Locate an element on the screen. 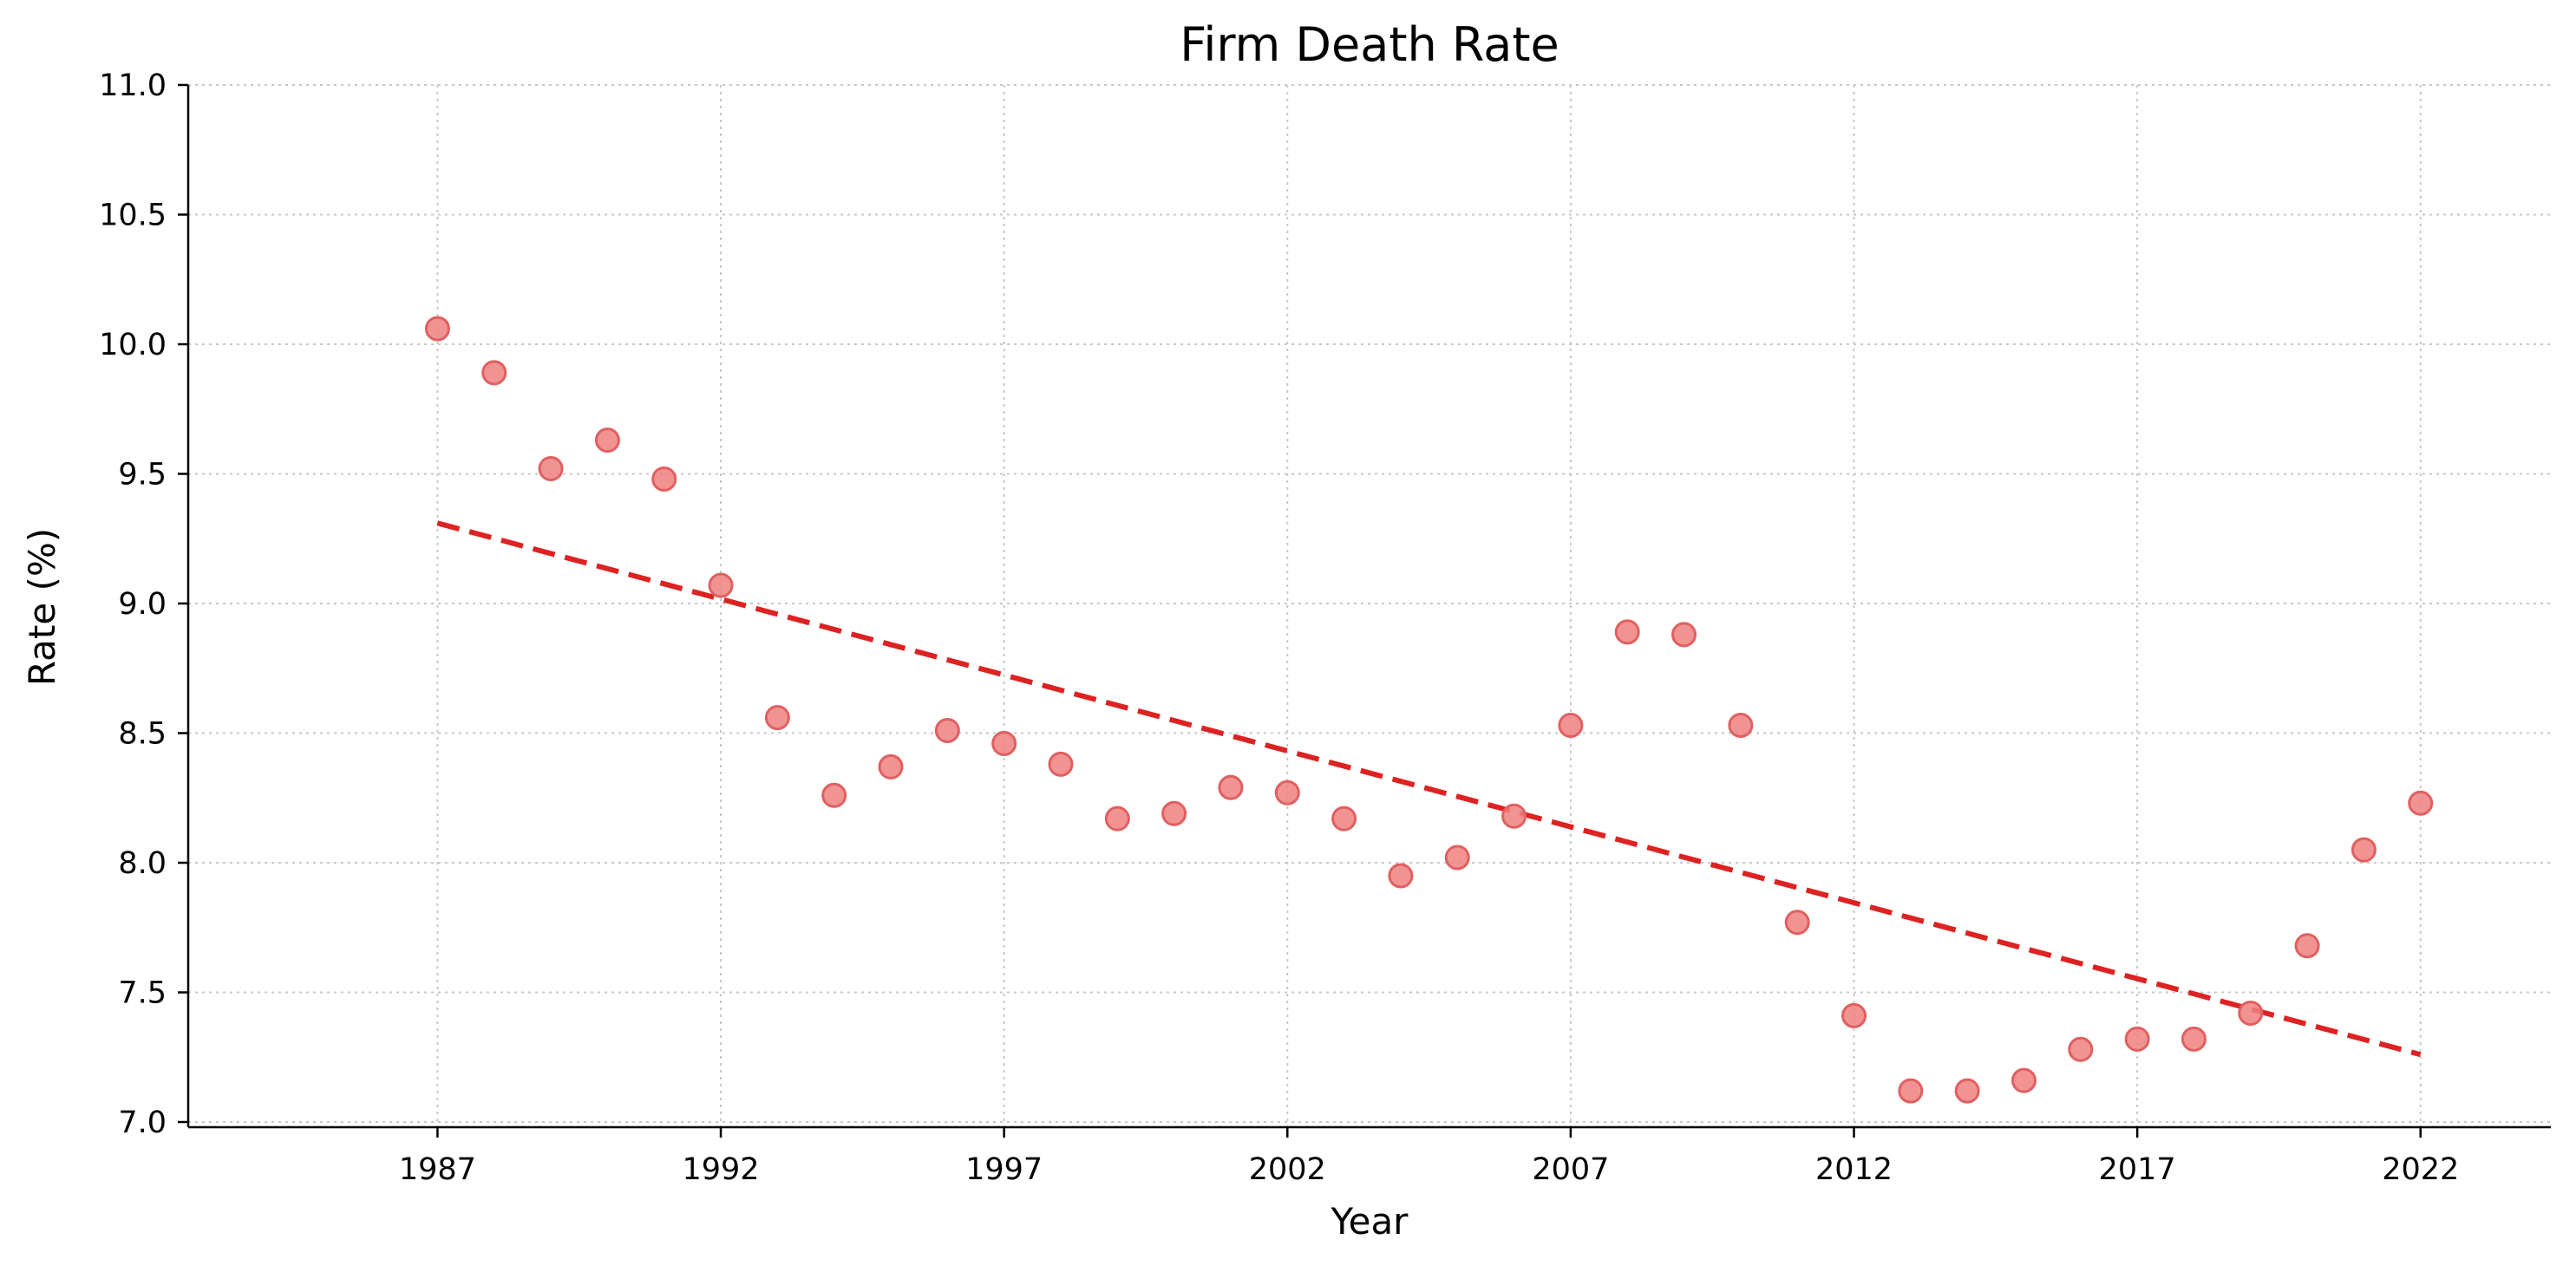  y-tick-label: 10.5 is located at coordinates (133, 216).